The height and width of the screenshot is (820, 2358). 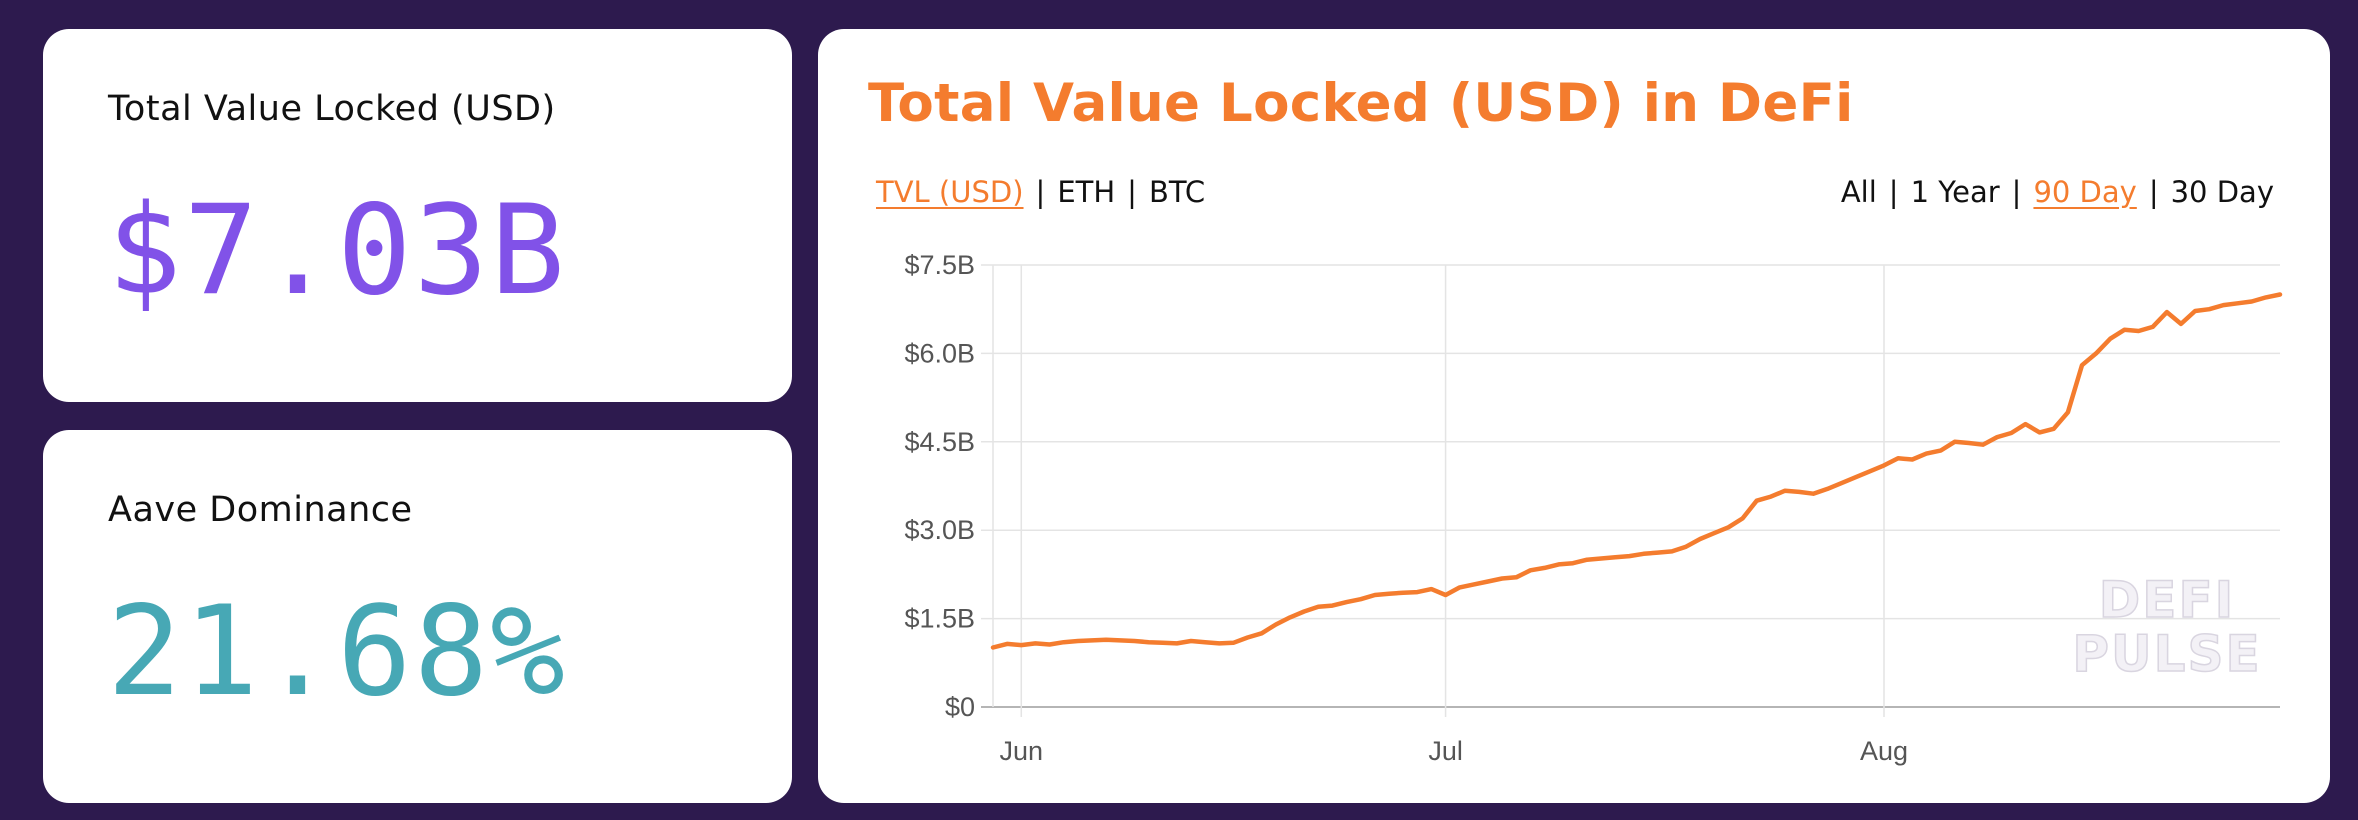 I want to click on tvl-card: Total Value Locked (USD) $7.03B, so click(x=417, y=215).